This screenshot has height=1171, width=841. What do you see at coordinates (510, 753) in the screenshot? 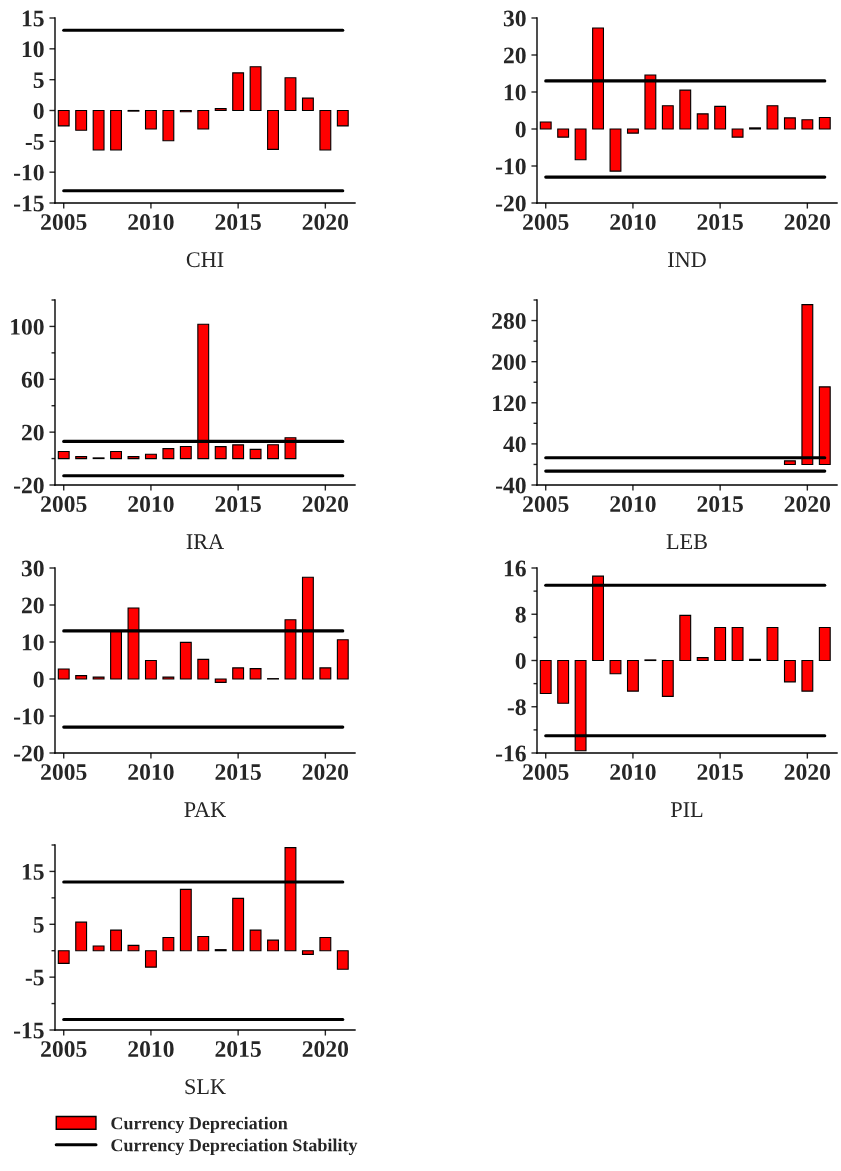
I see `y-tick-label: -16` at bounding box center [510, 753].